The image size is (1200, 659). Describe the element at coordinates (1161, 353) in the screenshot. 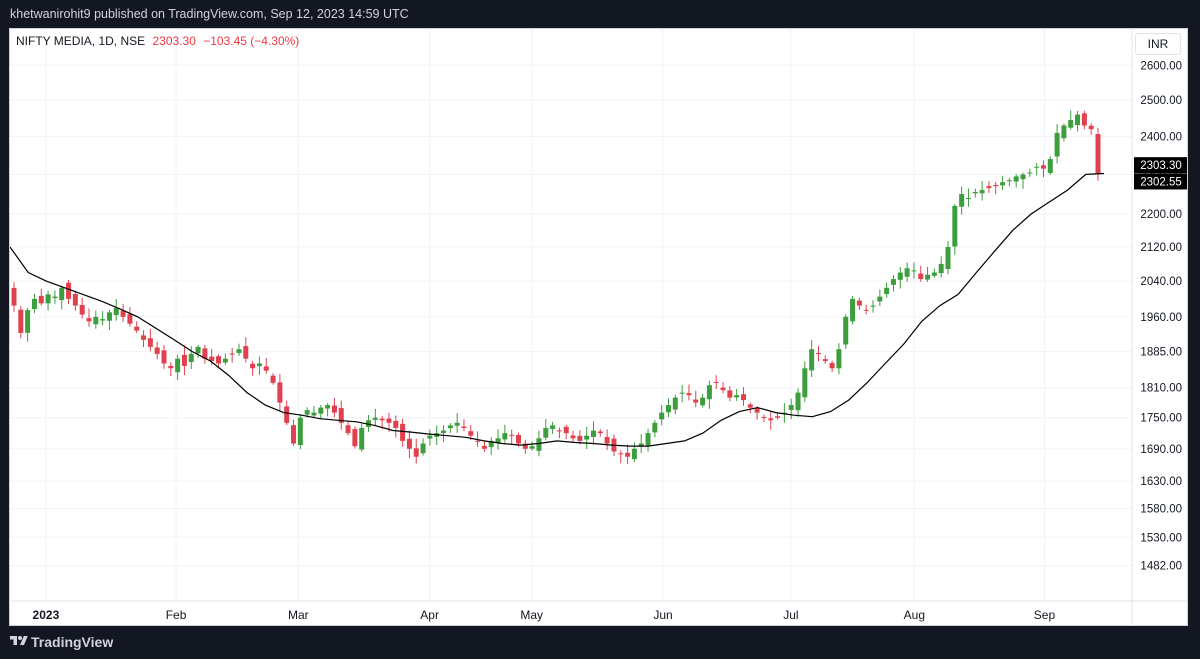

I see `y-tick-label: 1885.00` at that location.